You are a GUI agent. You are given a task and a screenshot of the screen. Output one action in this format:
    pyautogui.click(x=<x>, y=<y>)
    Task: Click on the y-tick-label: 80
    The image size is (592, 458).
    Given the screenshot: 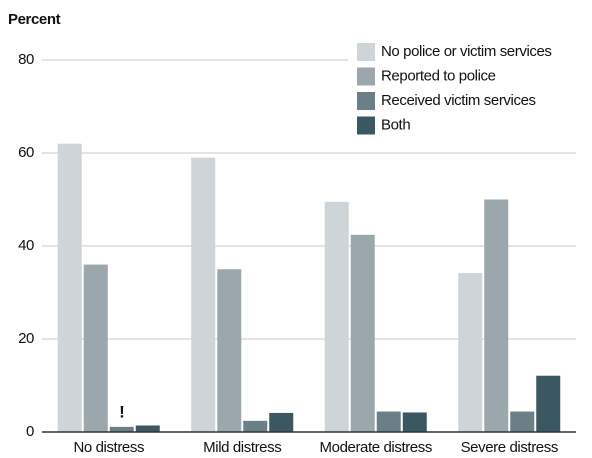 What is the action you would take?
    pyautogui.click(x=26, y=59)
    